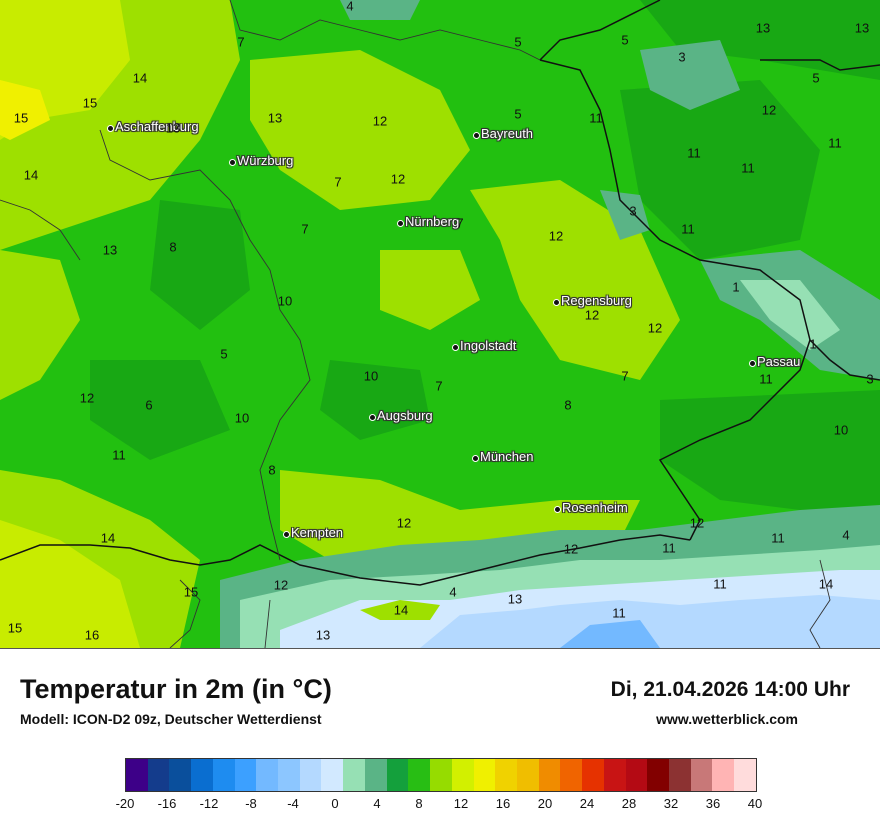 The height and width of the screenshot is (830, 880). Describe the element at coordinates (713, 803) in the screenshot. I see `legend-tick-label: 36` at that location.